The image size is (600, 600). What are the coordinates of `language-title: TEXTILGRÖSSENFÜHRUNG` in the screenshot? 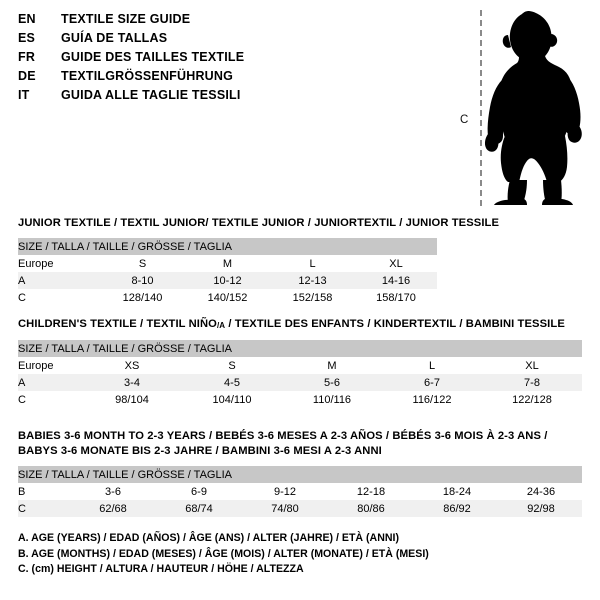 It's located at (147, 76).